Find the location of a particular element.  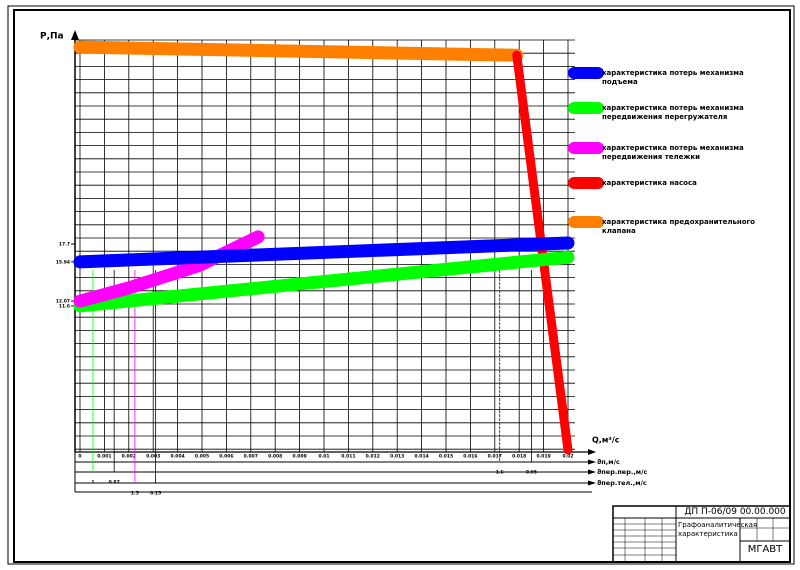

x-tick-label: 0.005 is located at coordinates (202, 457).